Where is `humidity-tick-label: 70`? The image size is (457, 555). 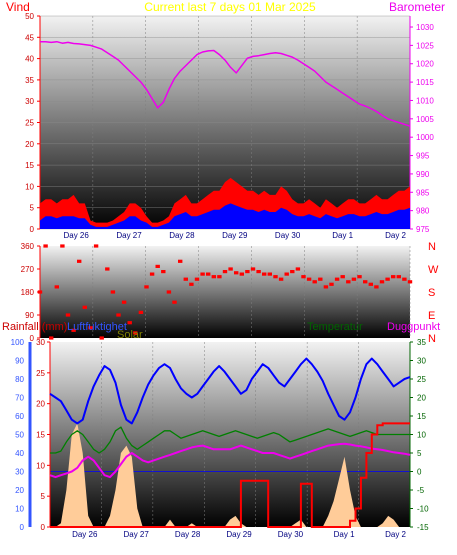 humidity-tick-label: 70 is located at coordinates (19, 398).